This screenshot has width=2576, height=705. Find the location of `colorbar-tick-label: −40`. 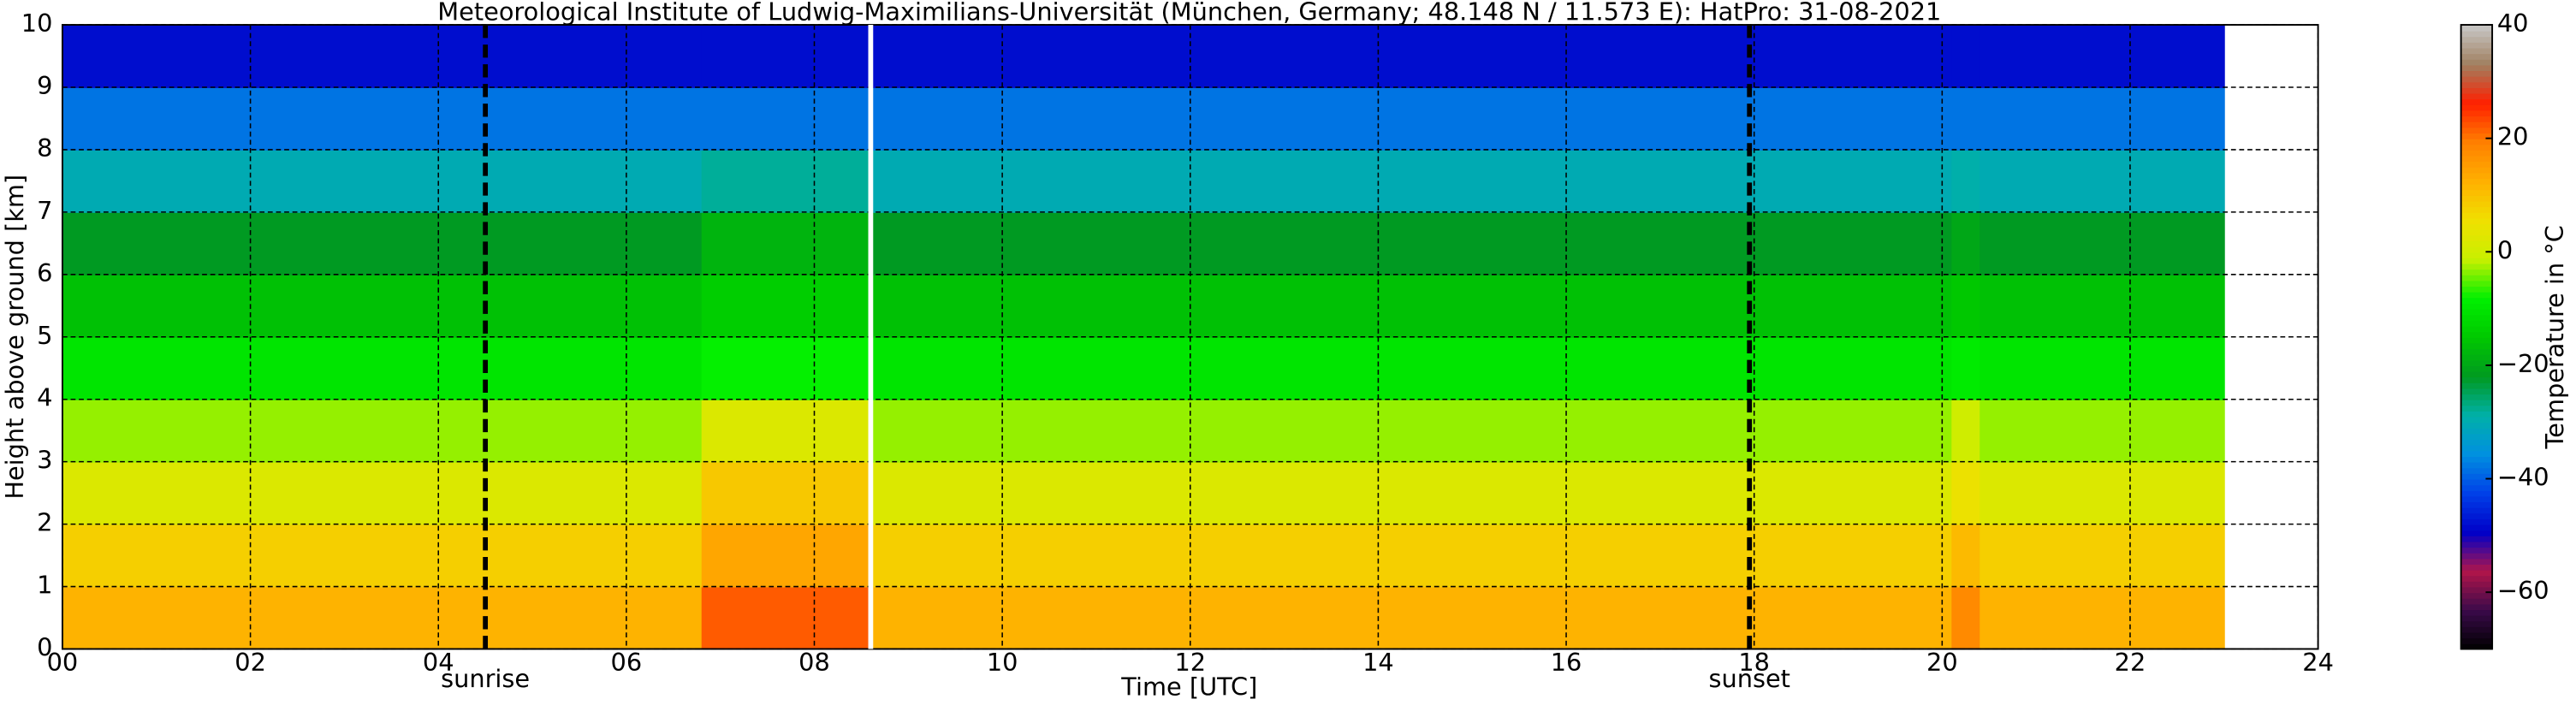

colorbar-tick-label: −40 is located at coordinates (2523, 477).